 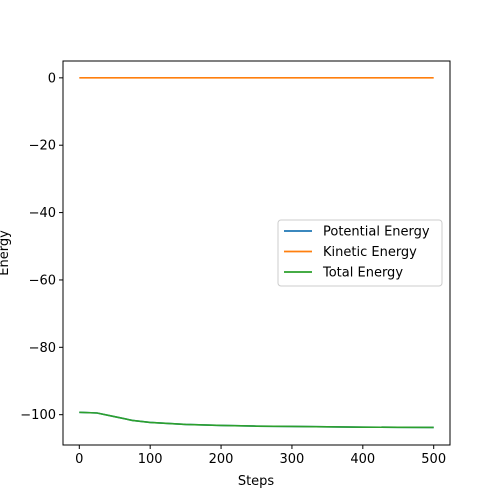 I want to click on y-tick-label: −80, so click(x=42, y=348).